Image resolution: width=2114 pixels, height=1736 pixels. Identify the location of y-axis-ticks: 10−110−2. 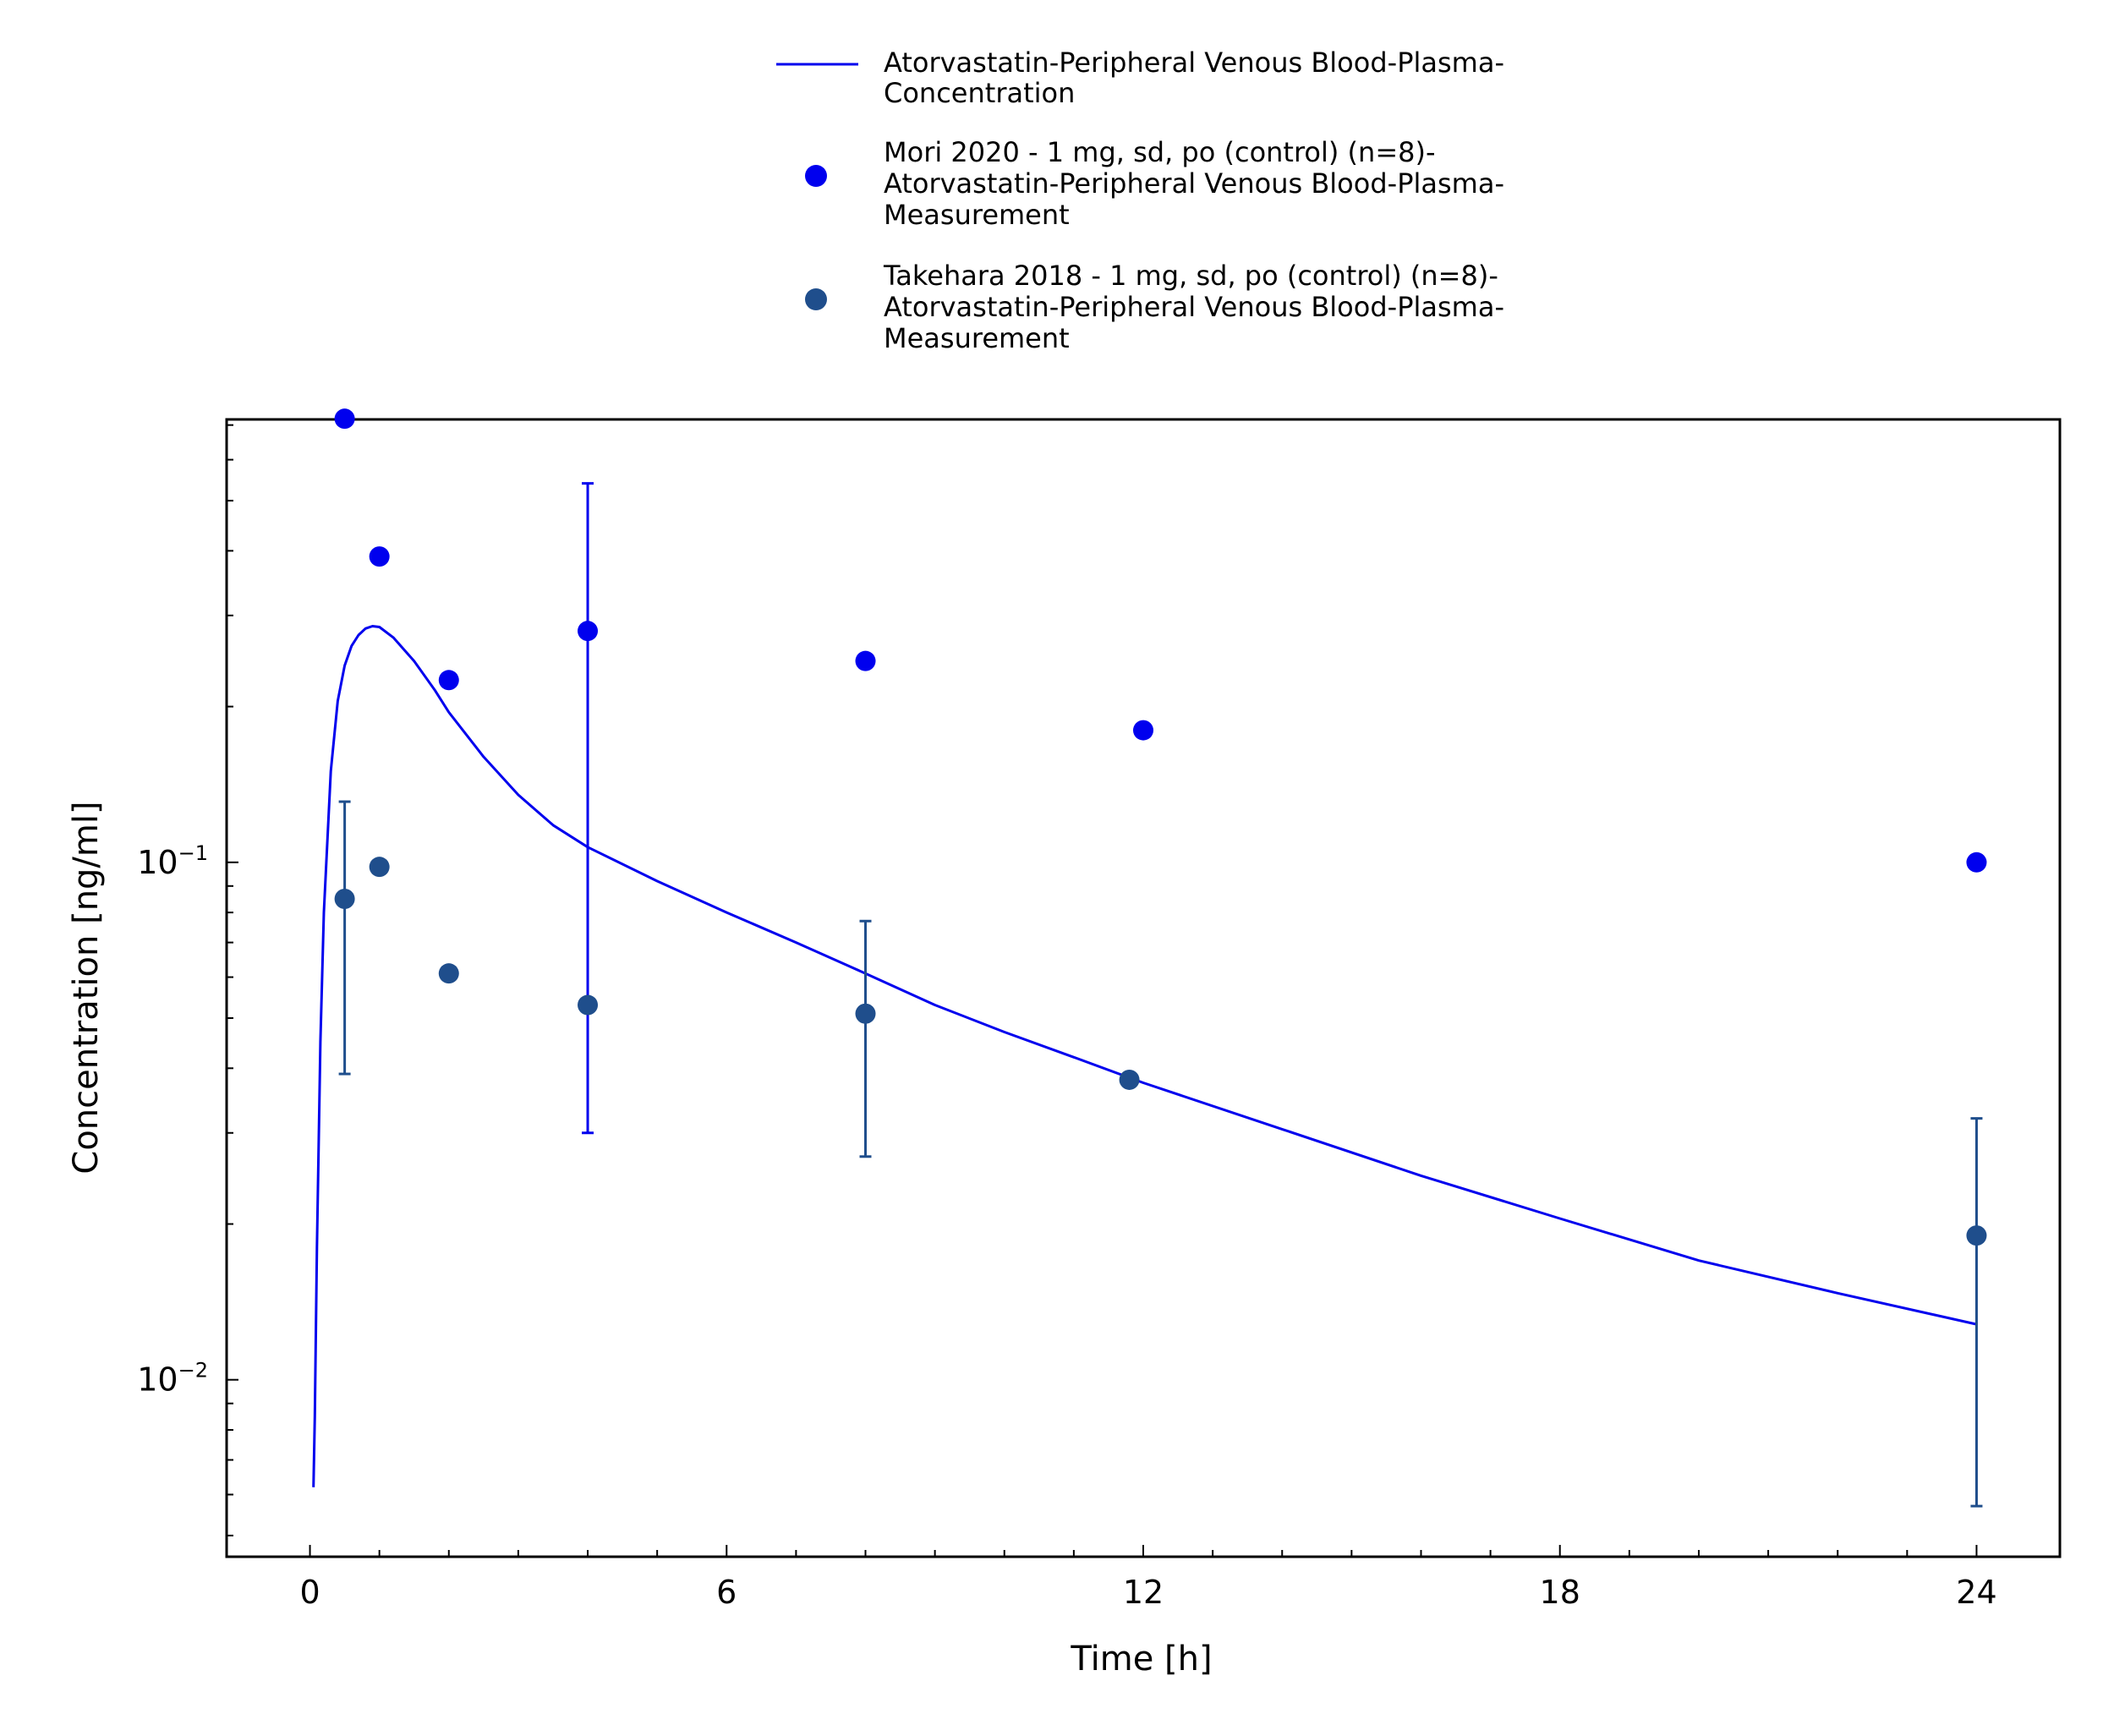
(187, 980).